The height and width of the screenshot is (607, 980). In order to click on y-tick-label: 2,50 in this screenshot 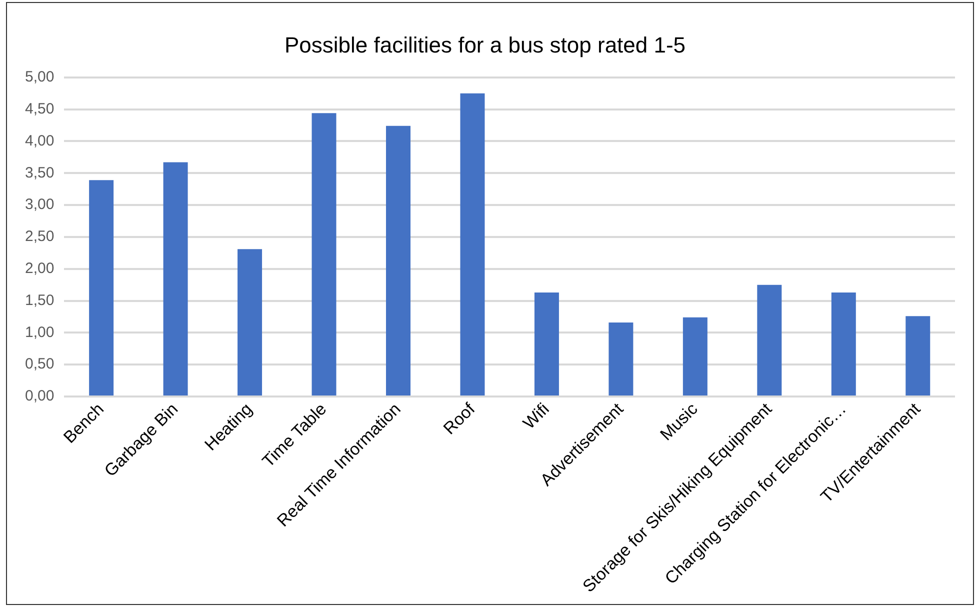, I will do `click(39, 237)`.